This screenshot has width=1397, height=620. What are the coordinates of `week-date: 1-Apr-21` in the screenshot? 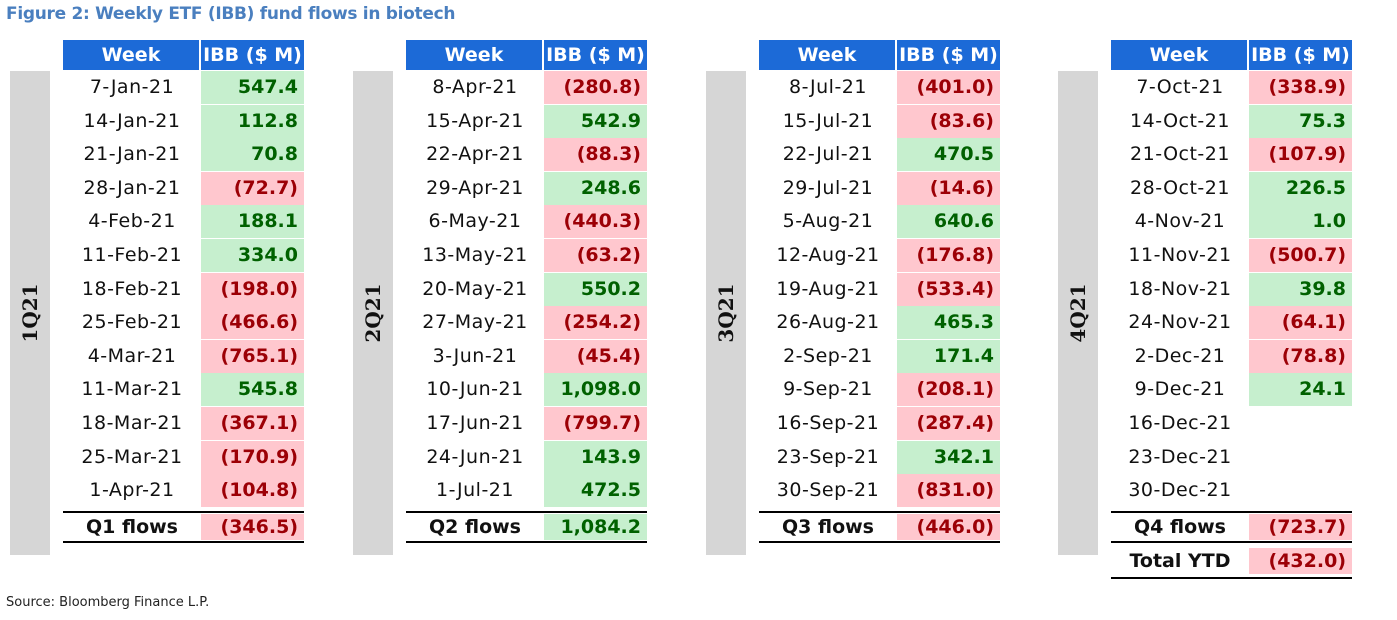 It's located at (132, 490).